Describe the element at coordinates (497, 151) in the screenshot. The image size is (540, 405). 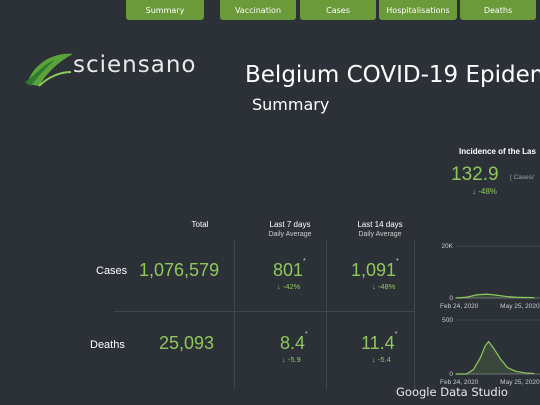
I see `incidence-title: Incidence of the Las` at that location.